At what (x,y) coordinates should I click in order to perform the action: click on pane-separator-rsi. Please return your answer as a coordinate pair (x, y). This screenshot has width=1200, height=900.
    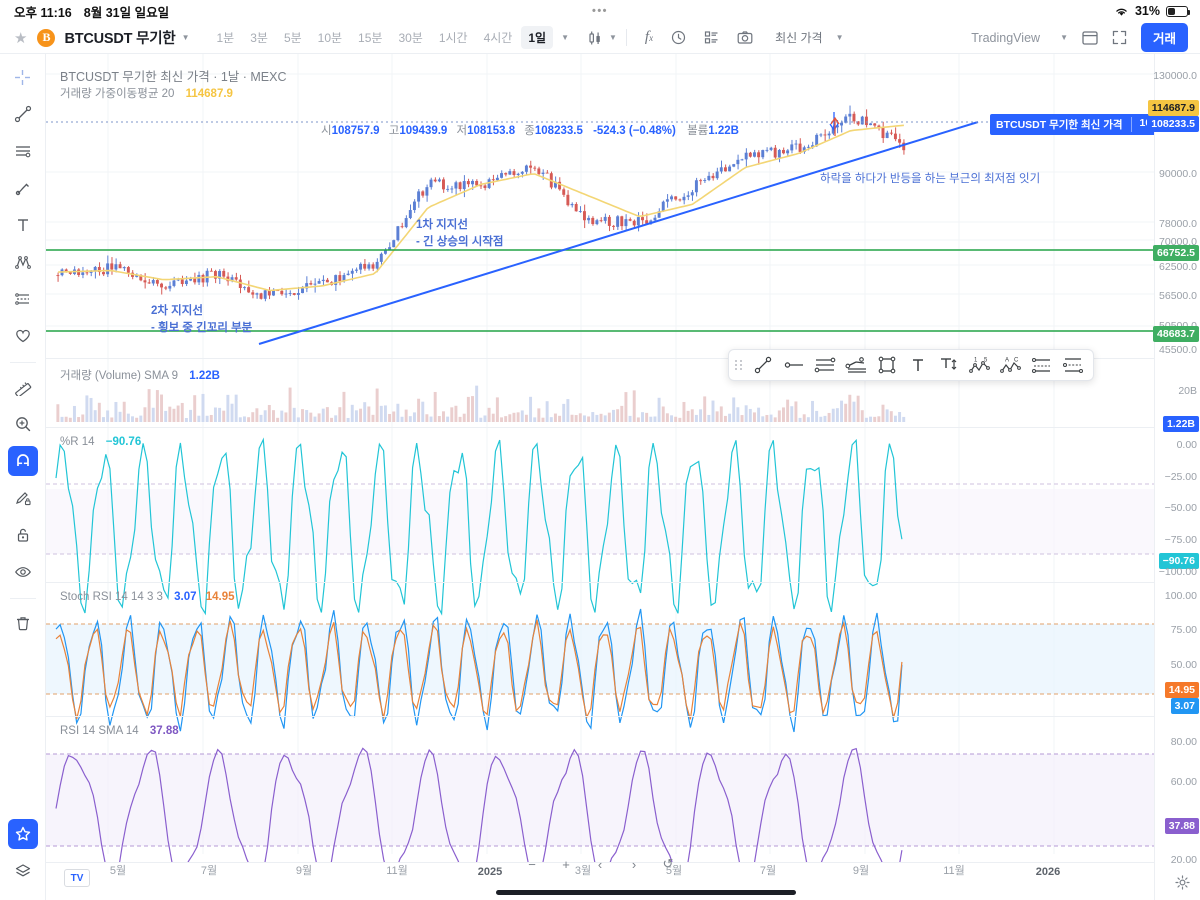
    Looking at the image, I should click on (600, 716).